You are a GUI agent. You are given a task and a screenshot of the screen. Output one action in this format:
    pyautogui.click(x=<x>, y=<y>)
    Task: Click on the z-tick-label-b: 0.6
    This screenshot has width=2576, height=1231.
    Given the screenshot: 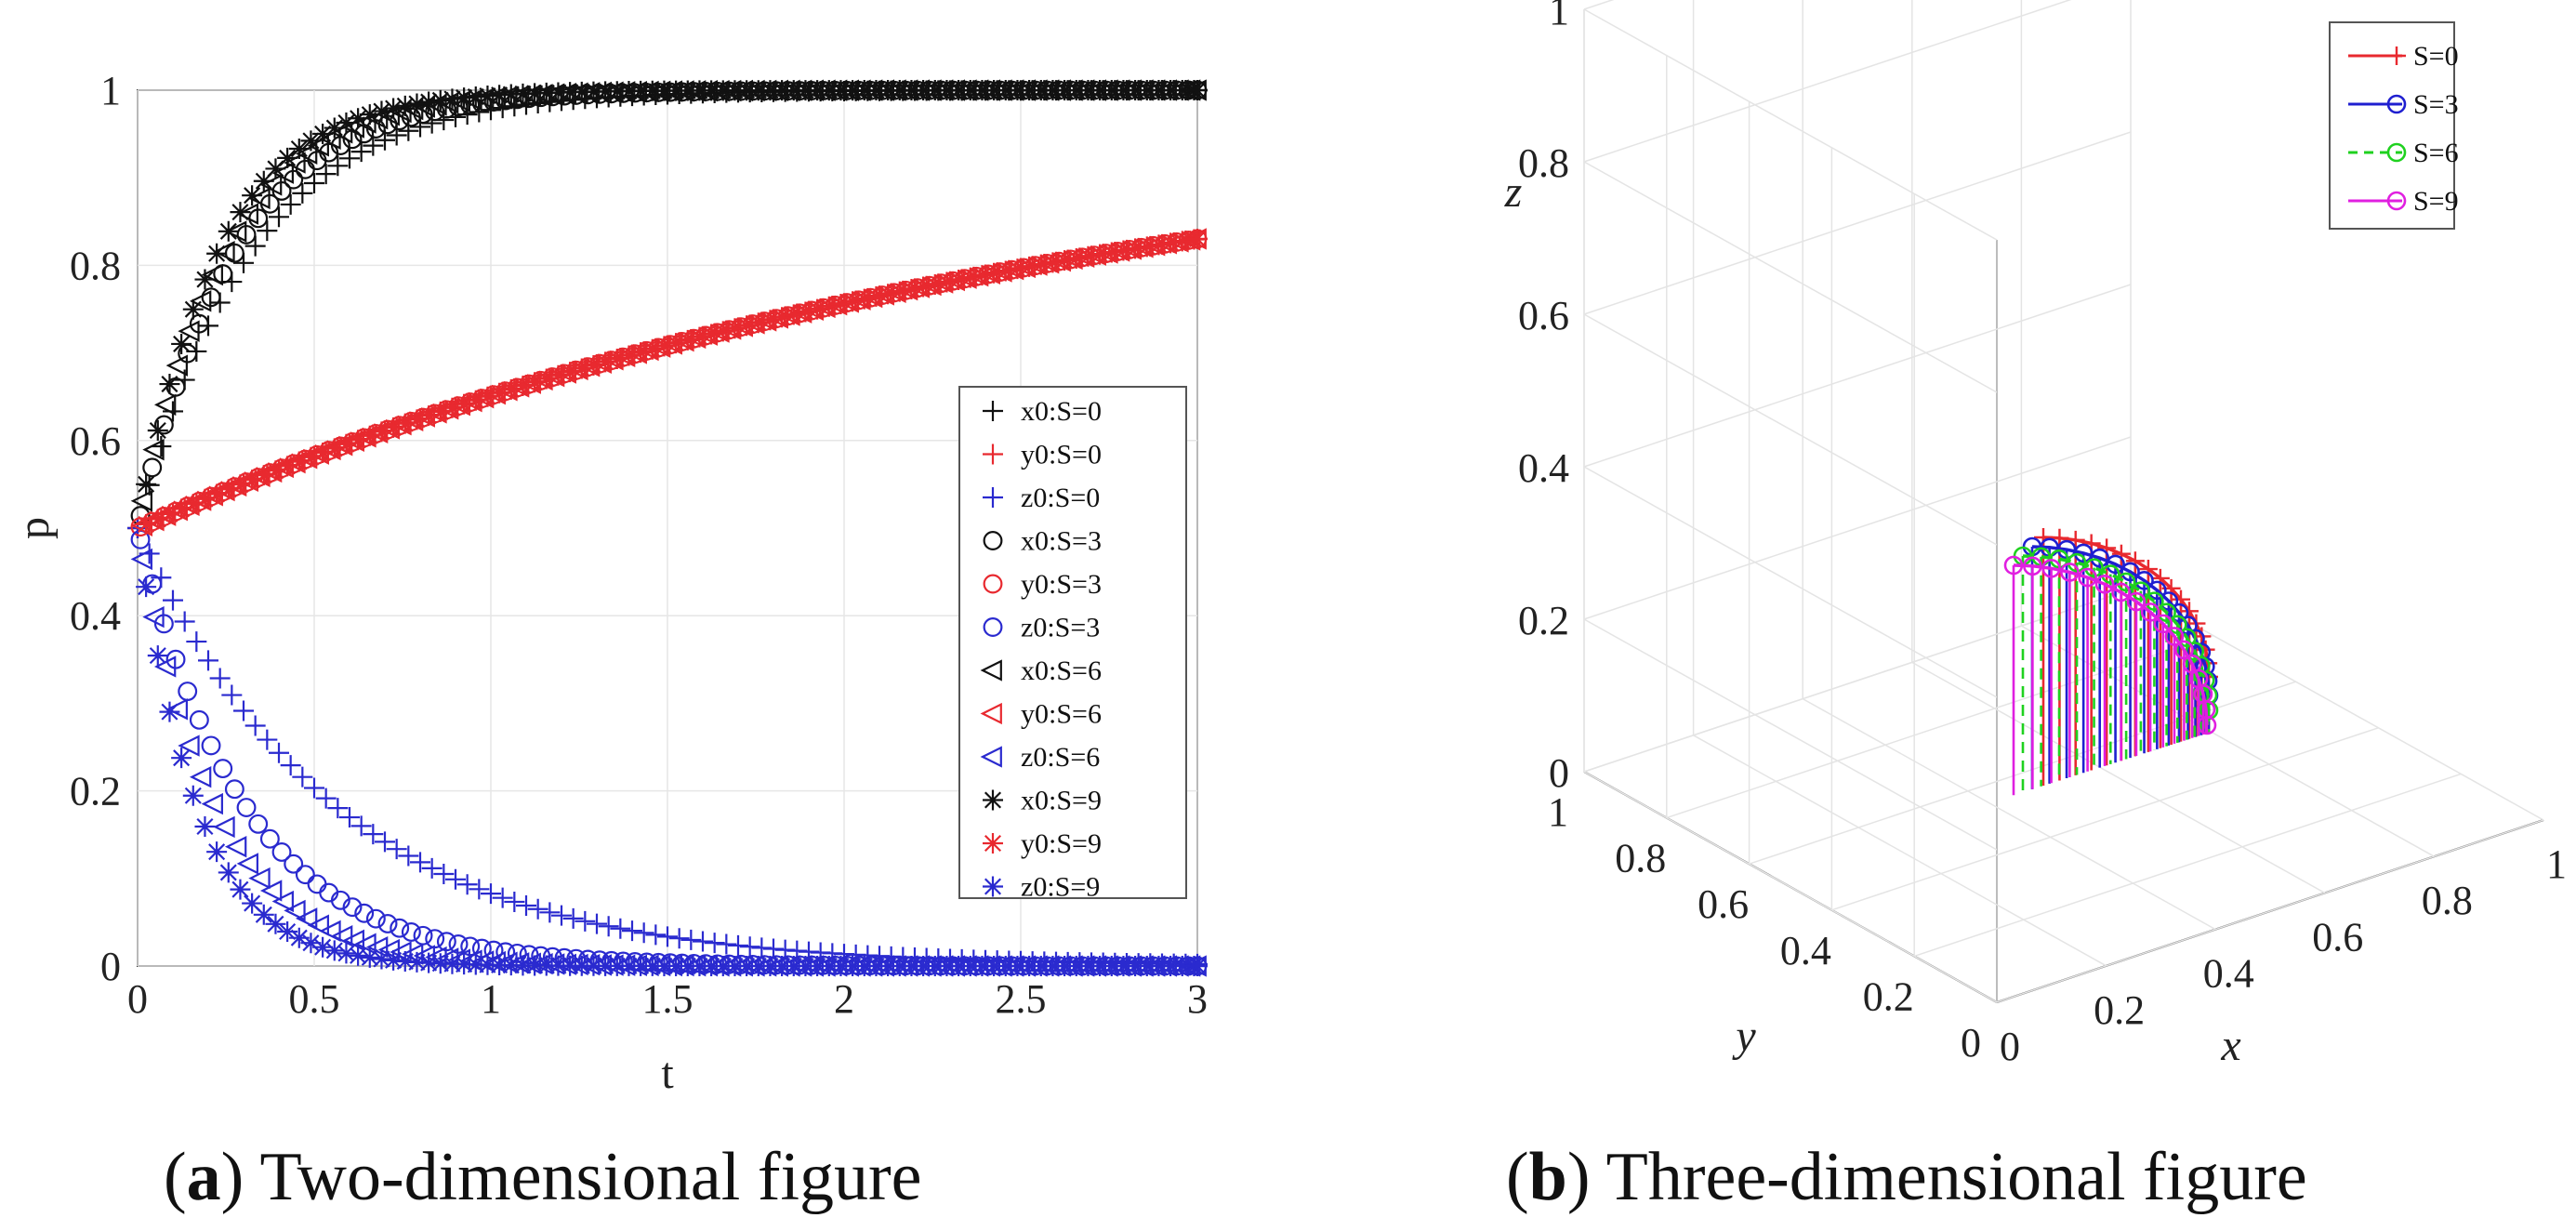 What is the action you would take?
    pyautogui.click(x=1543, y=315)
    